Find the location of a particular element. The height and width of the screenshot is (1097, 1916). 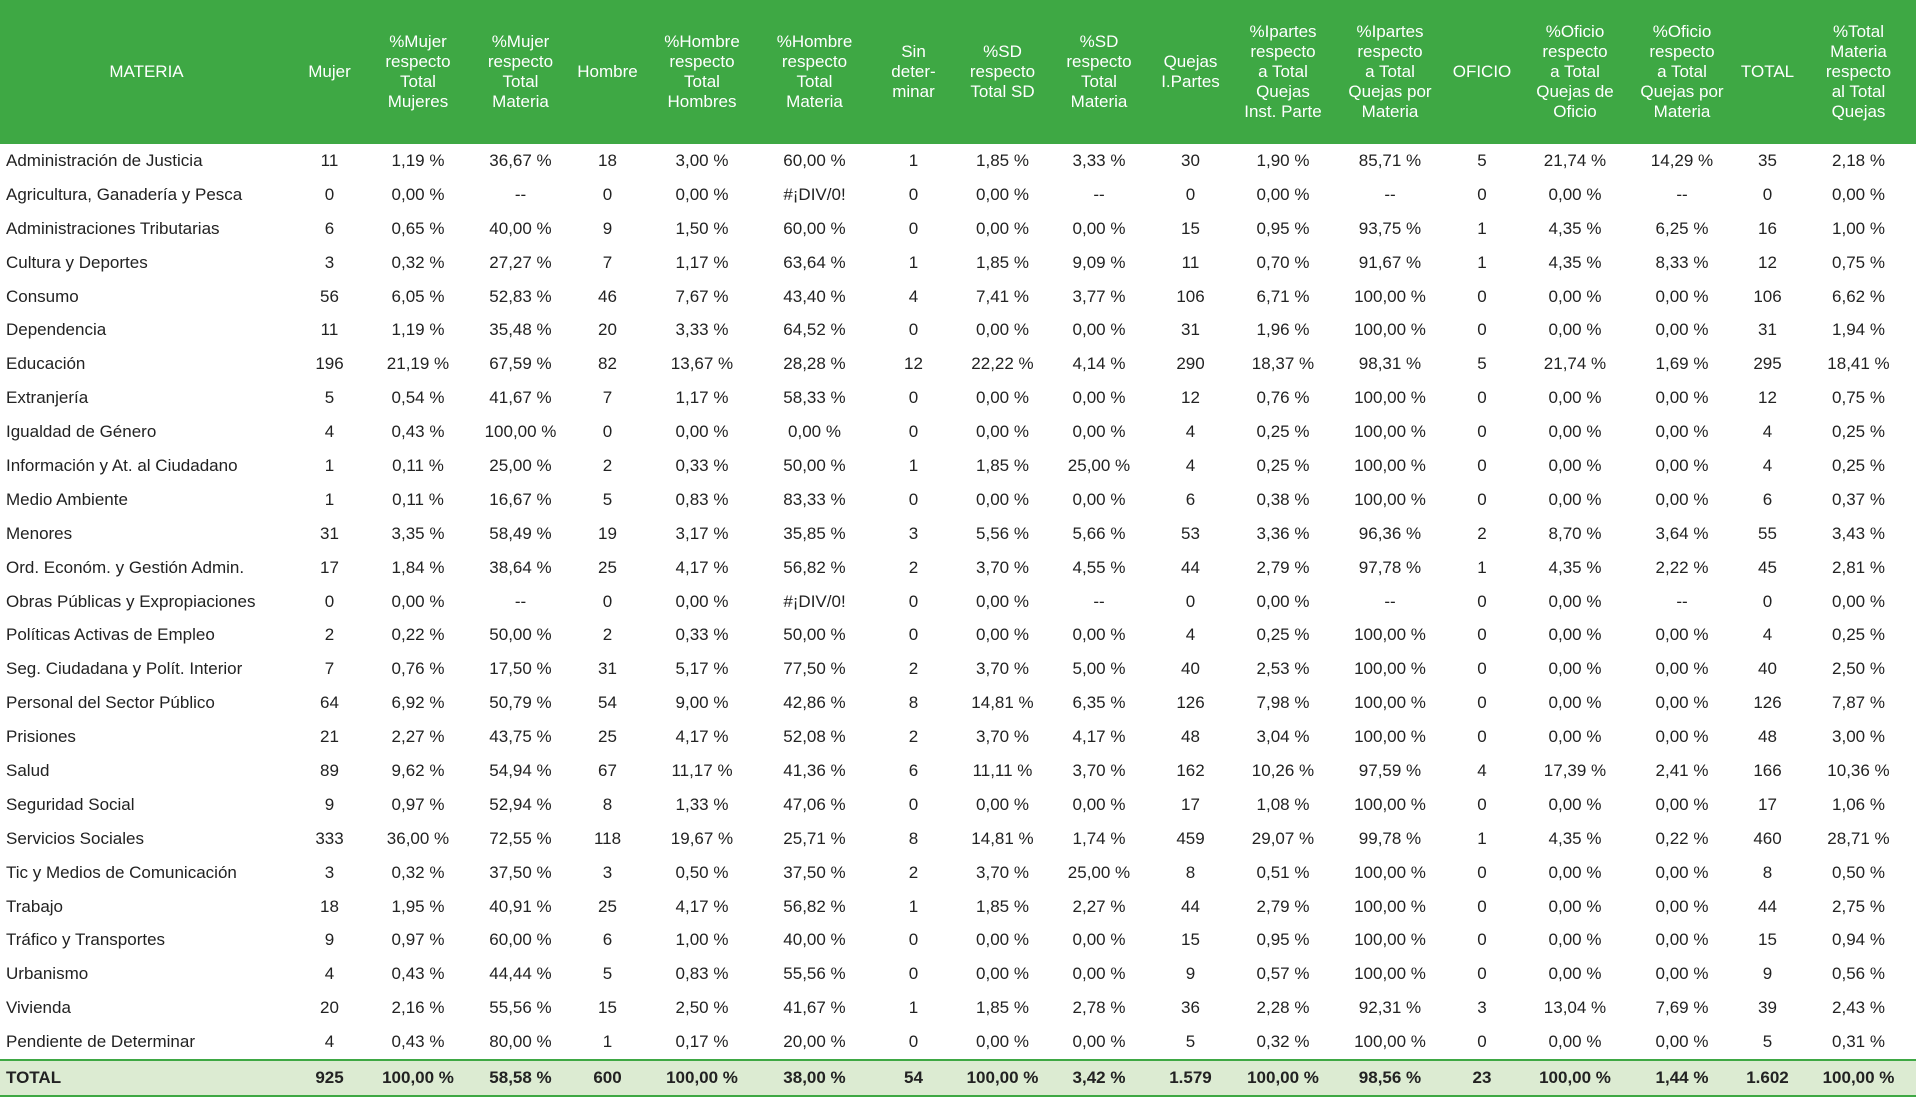

table-cell: 98,31 % is located at coordinates (1390, 364).